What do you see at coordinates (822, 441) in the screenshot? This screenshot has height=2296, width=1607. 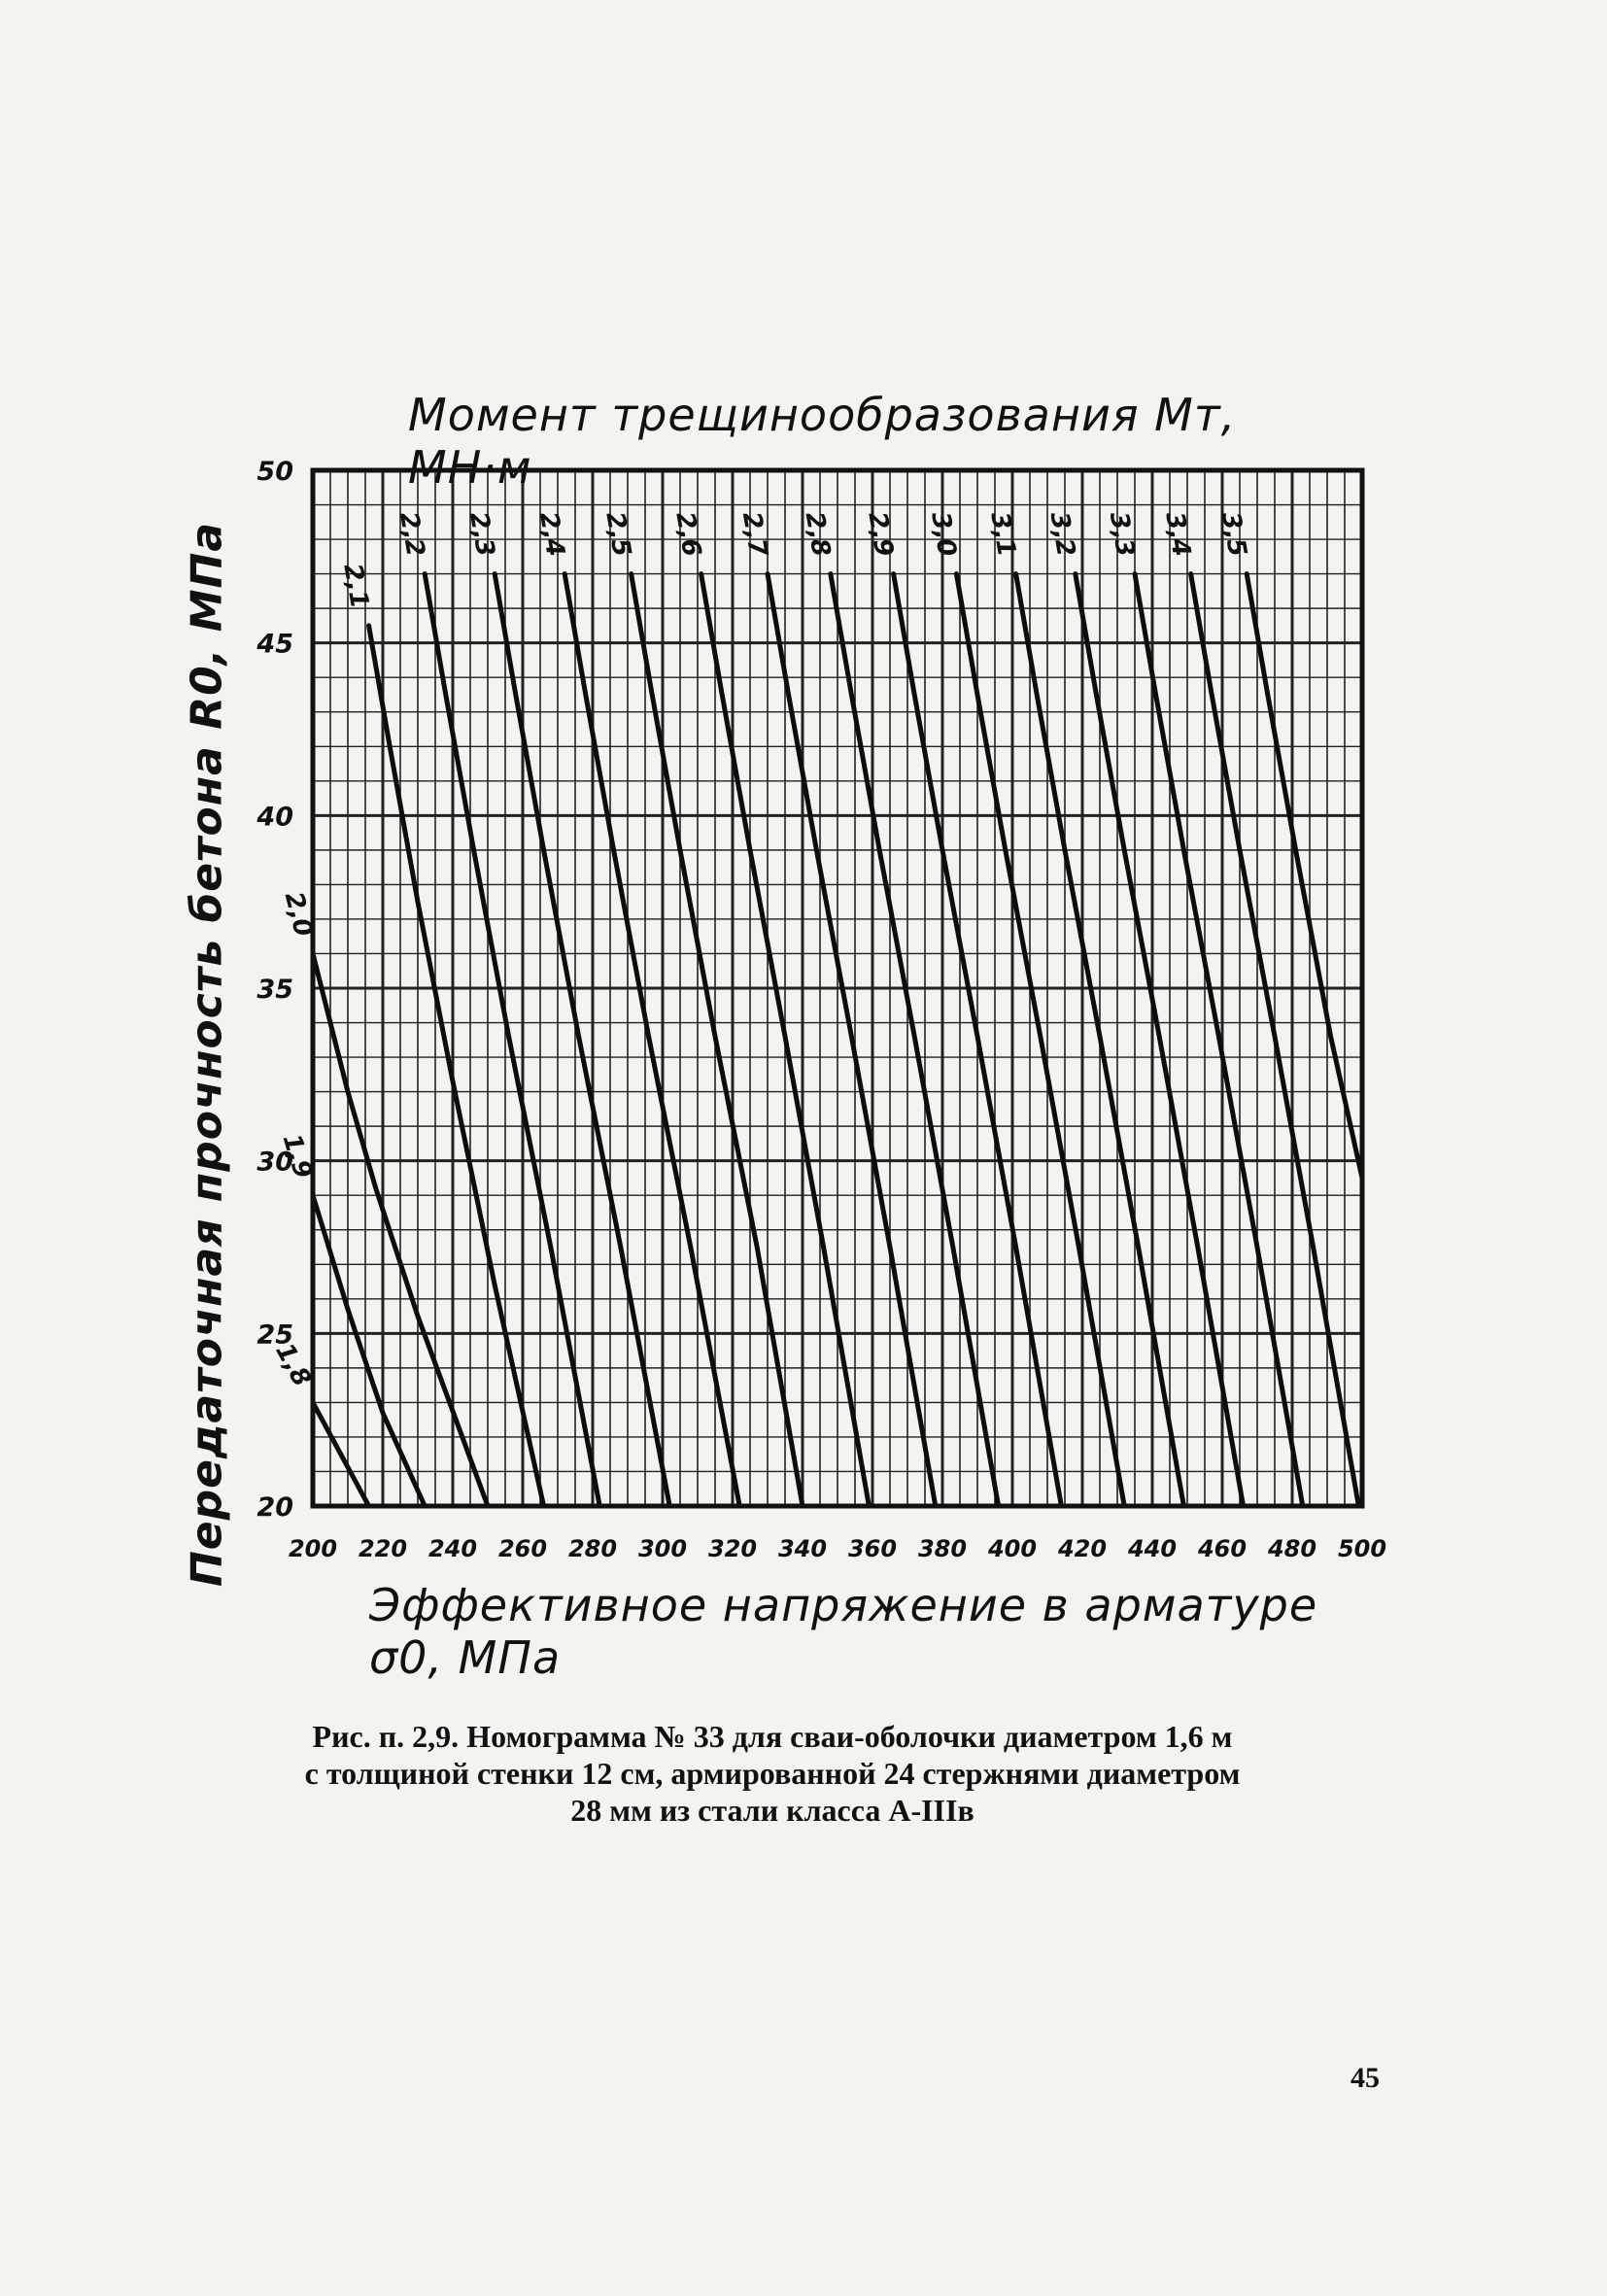 I see `chart-title: Момент трещинообразования Mт, МН·м` at bounding box center [822, 441].